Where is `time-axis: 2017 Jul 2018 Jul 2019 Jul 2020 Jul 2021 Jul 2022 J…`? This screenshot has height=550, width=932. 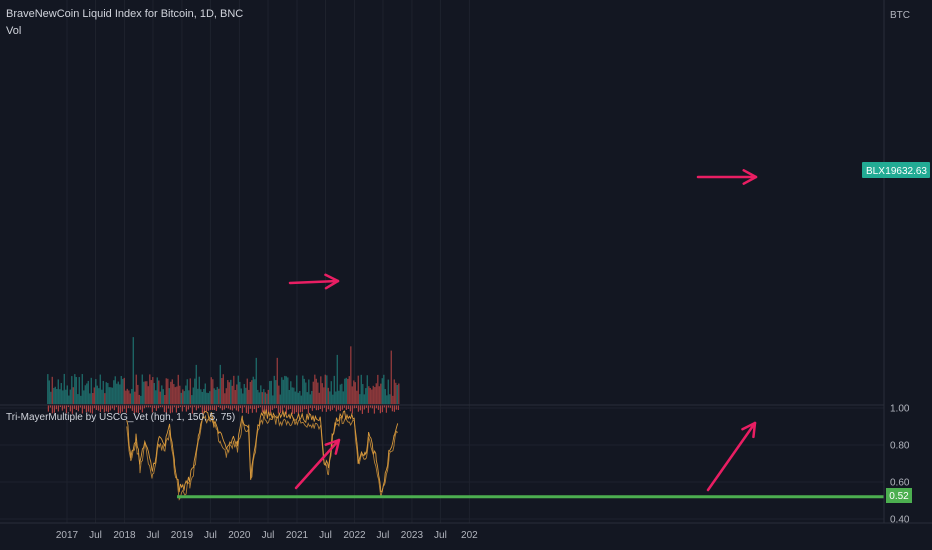 time-axis: 2017 Jul 2018 Jul 2019 Jul 2020 Jul 2021 Jul 2022 J… is located at coordinates (267, 535).